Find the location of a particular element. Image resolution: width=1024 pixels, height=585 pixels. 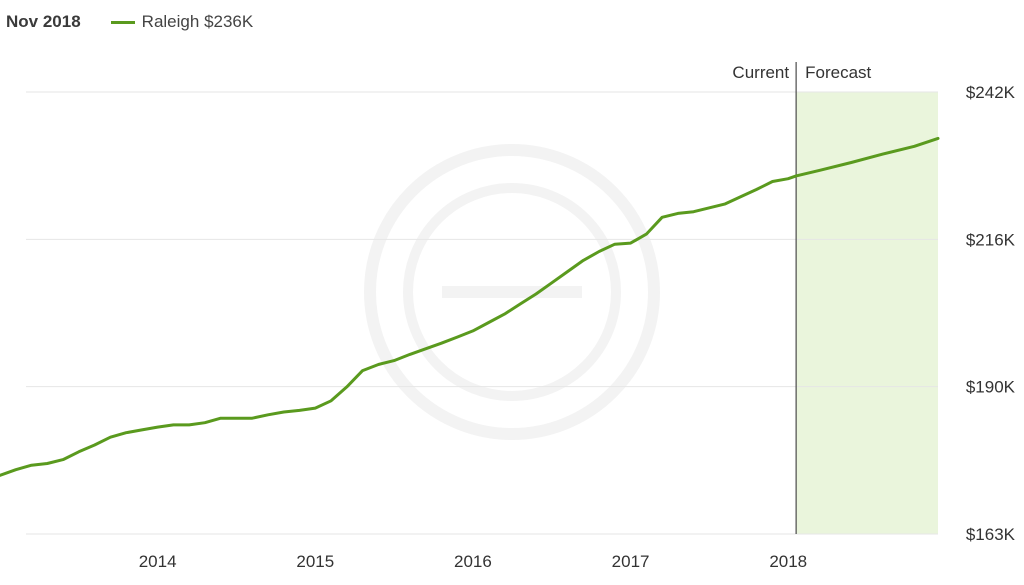

legend-series-name: Raleigh is located at coordinates (170, 21).